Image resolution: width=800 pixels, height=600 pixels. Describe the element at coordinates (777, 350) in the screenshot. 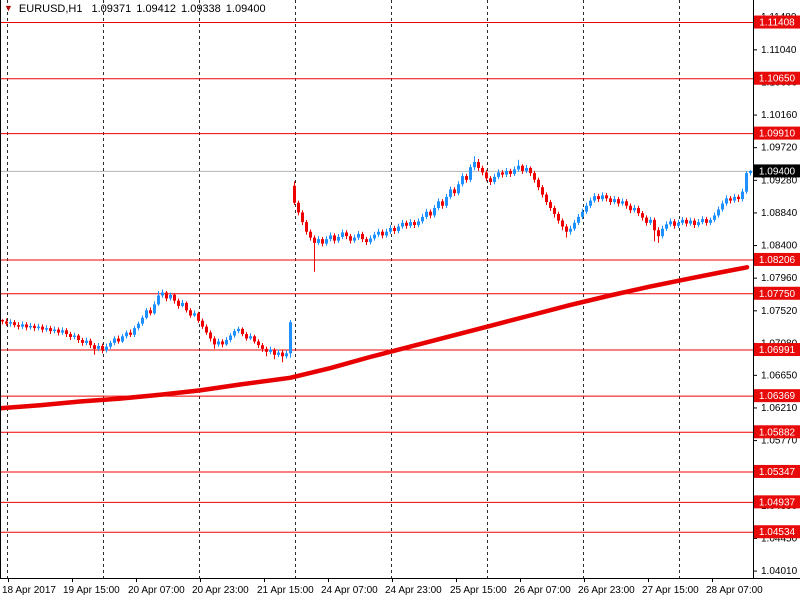

I see `price-level-badge-label: 1.06991` at that location.